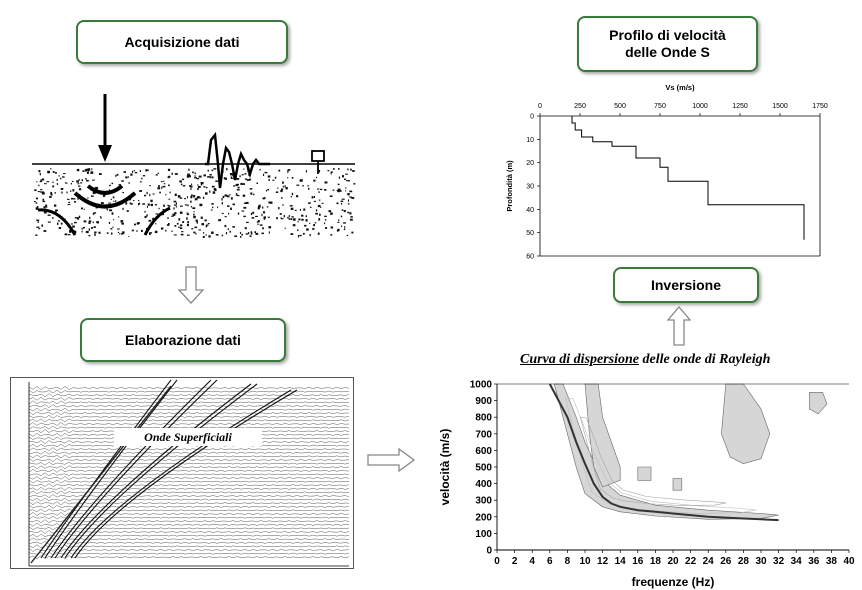  What do you see at coordinates (667, 35) in the screenshot?
I see `profilo-label-line1: Profilo di velocità` at bounding box center [667, 35].